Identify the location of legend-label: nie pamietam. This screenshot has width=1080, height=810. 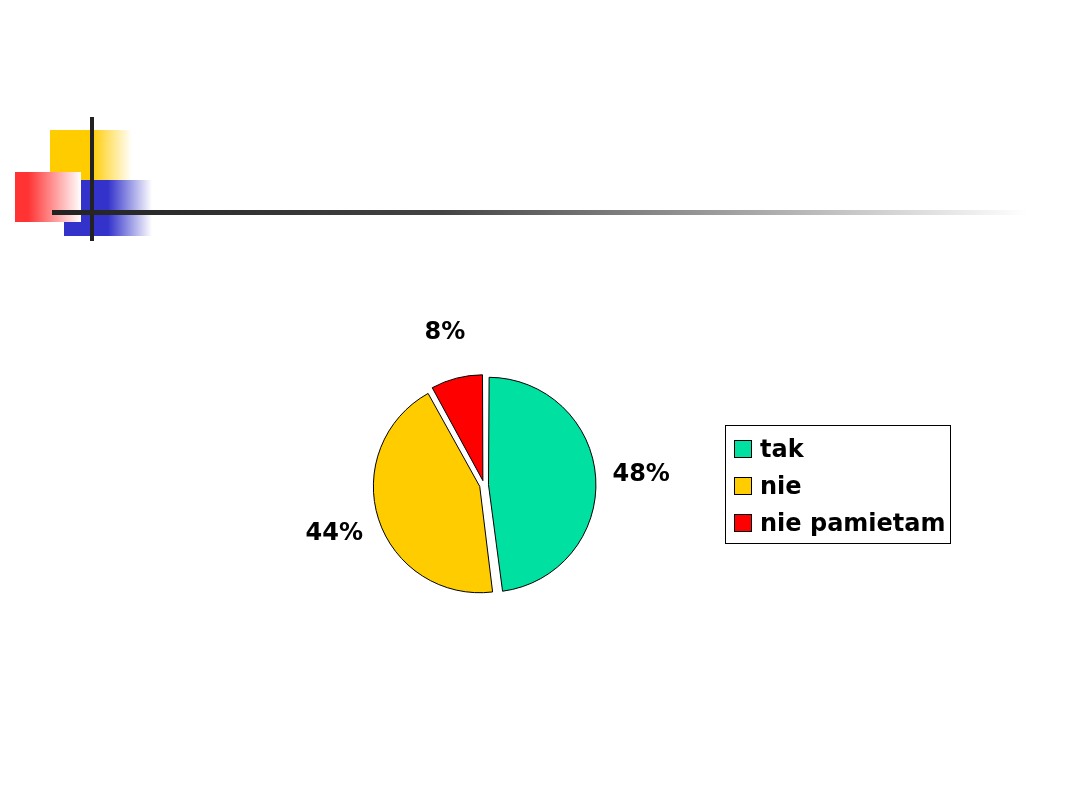
(853, 522).